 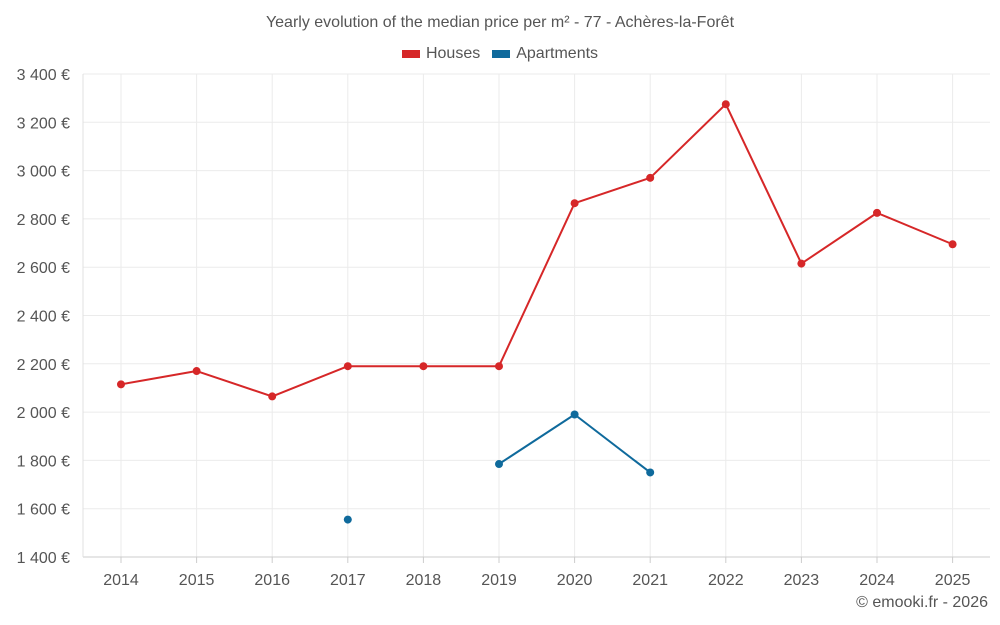 What do you see at coordinates (43, 461) in the screenshot?
I see `y-tick-label: 1 800 €` at bounding box center [43, 461].